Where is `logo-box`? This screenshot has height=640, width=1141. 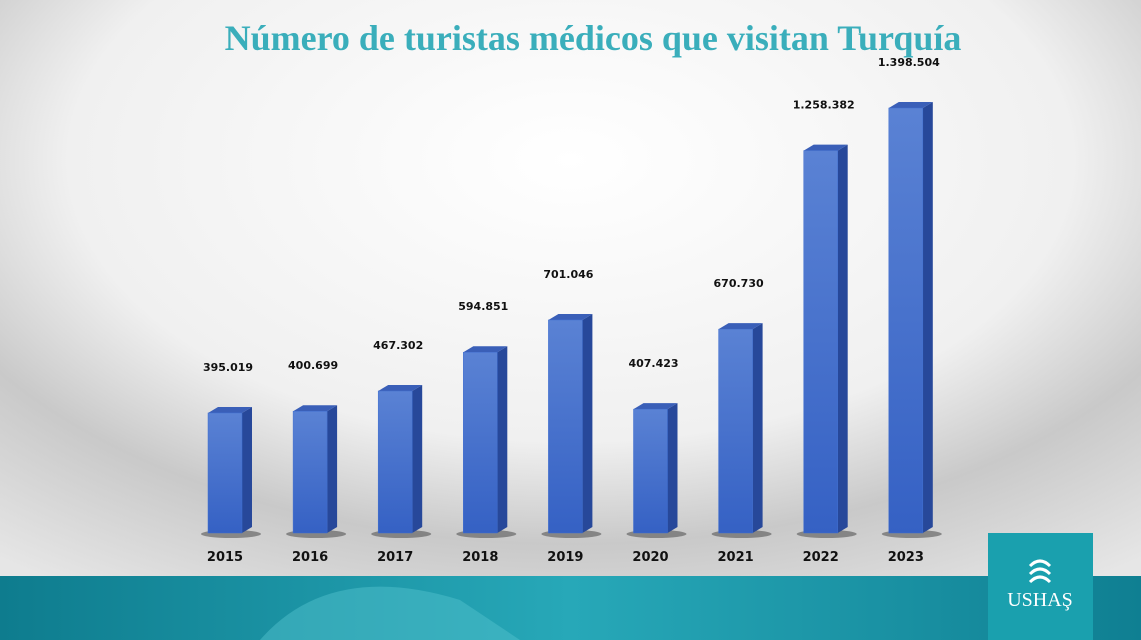 logo-box is located at coordinates (1040, 586).